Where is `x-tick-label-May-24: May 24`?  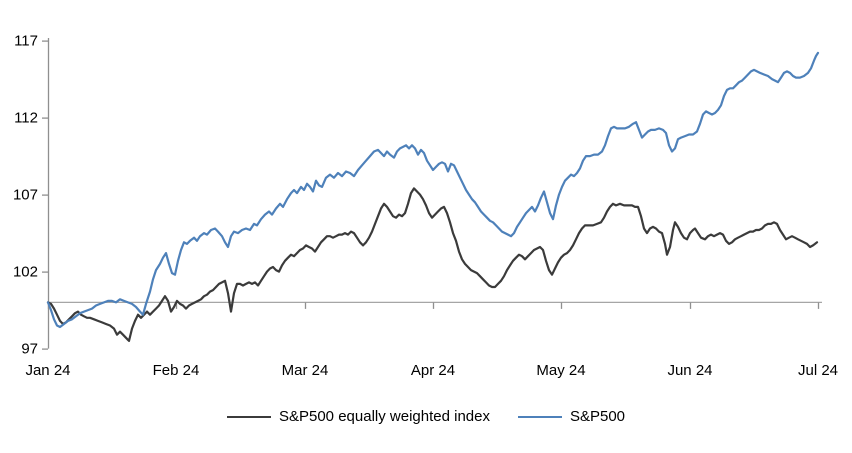
x-tick-label-May-24: May 24 is located at coordinates (560, 370).